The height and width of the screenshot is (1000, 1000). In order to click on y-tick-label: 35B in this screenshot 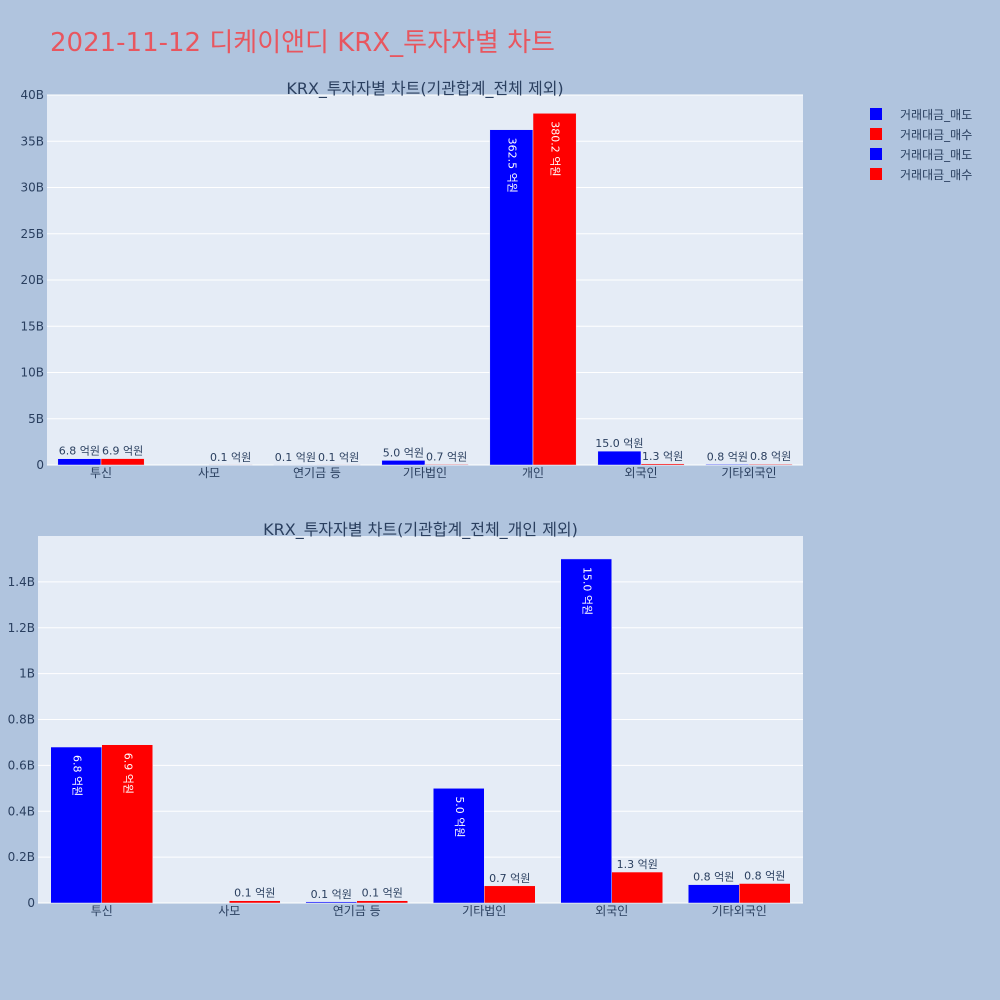, I will do `click(32, 141)`.